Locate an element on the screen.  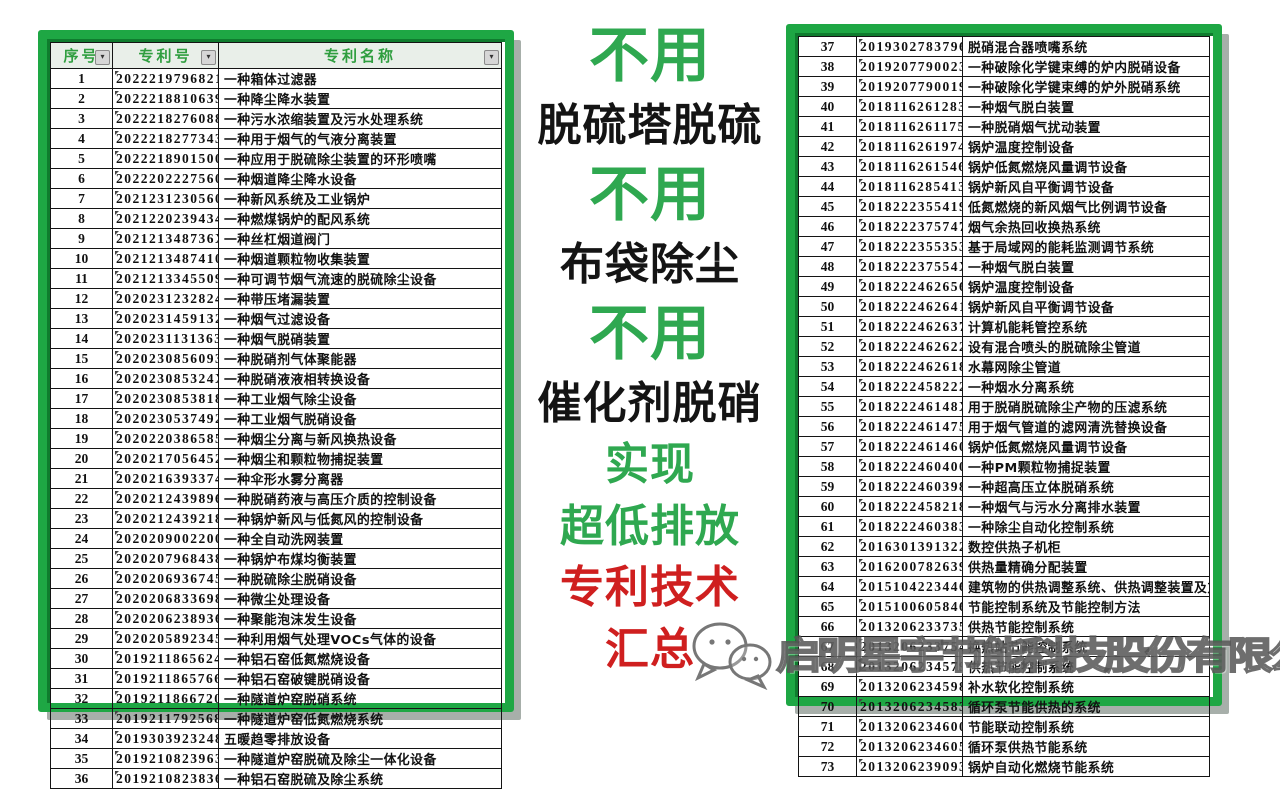
cell-row-number: 7 is located at coordinates (81, 198).